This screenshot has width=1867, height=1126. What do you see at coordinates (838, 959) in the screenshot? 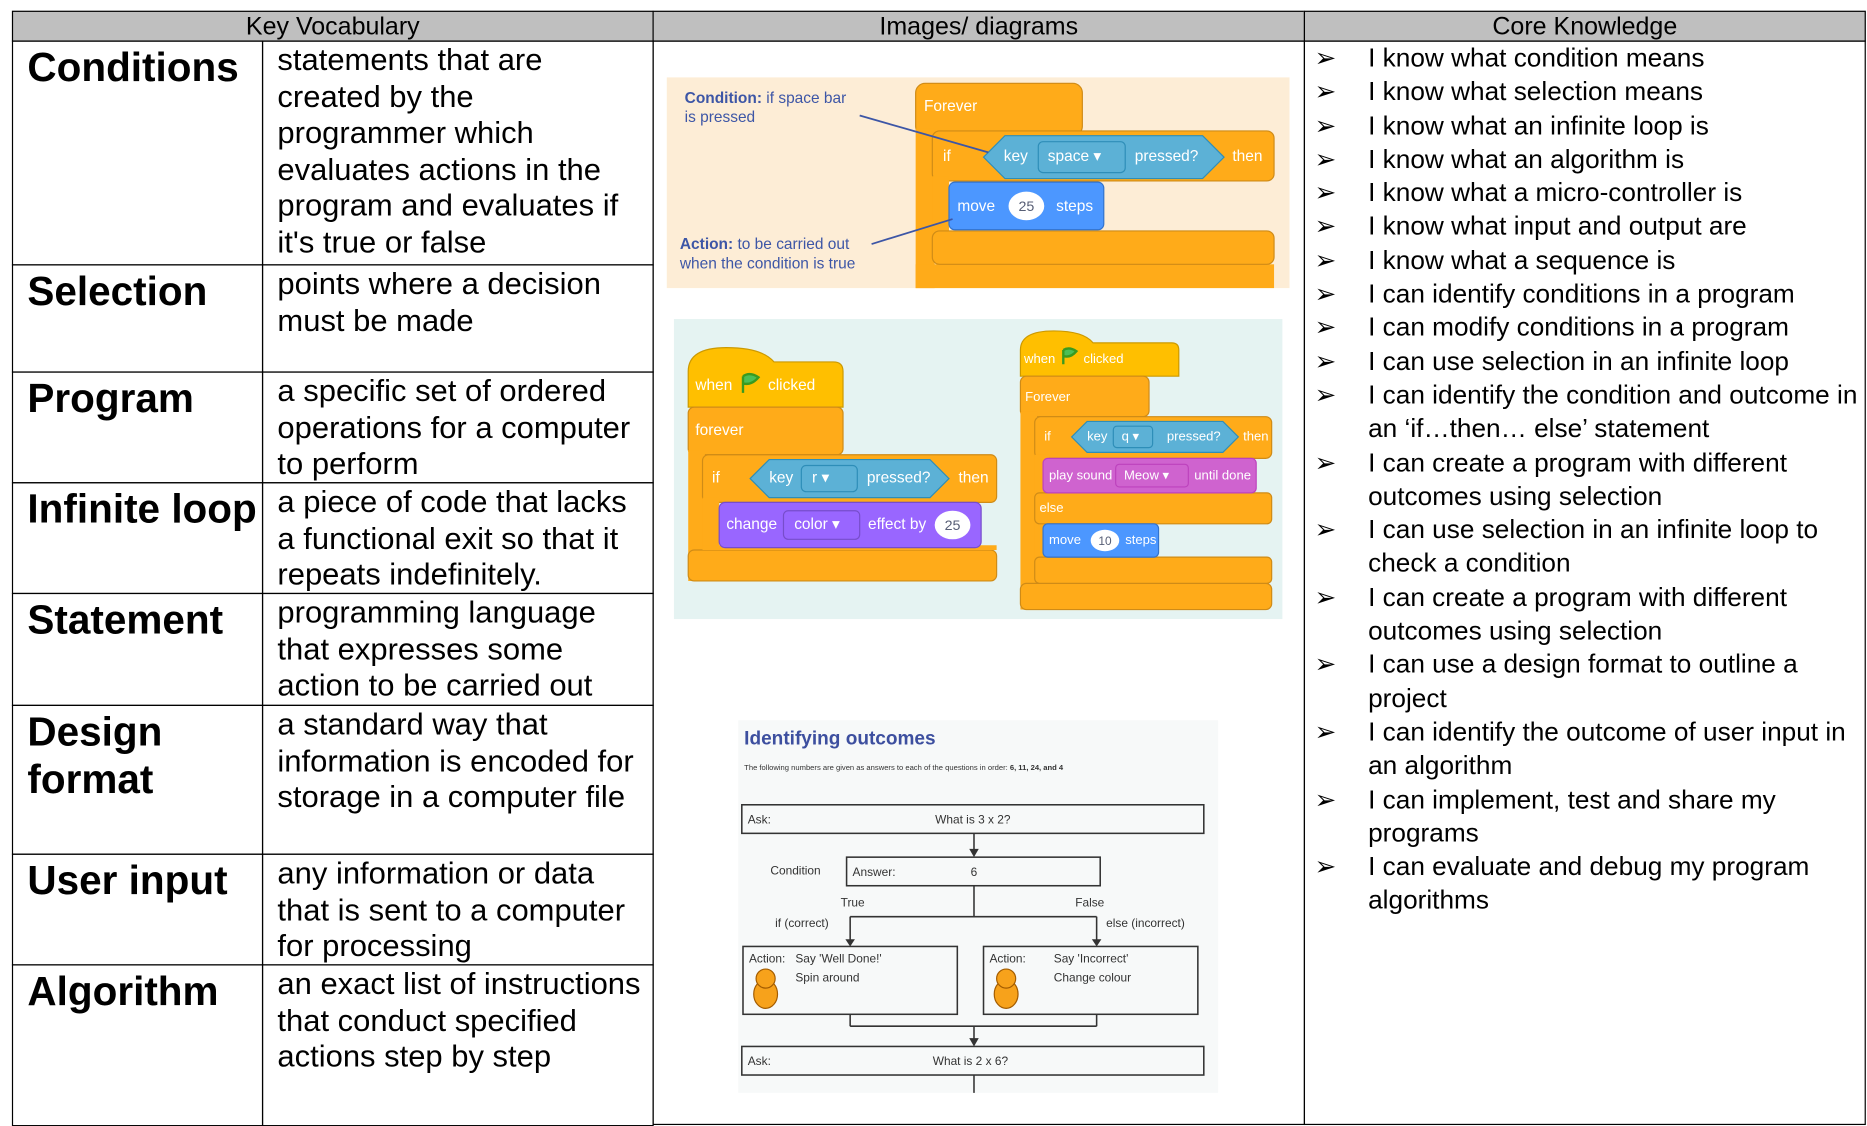
I see `flow-text: Say 'Well Done!'` at bounding box center [838, 959].